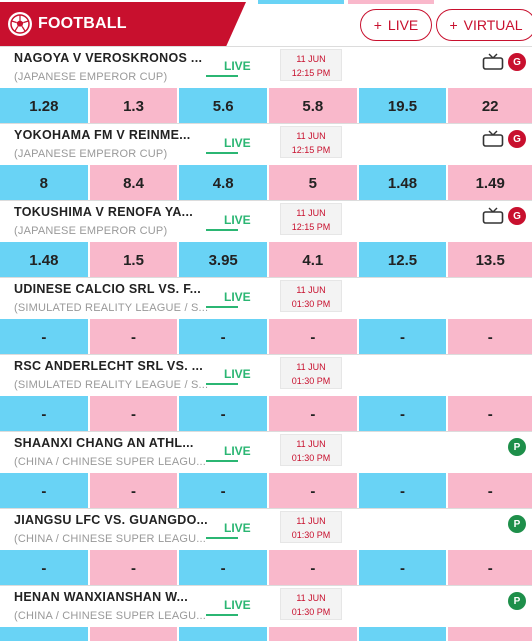 This screenshot has height=641, width=532. Describe the element at coordinates (311, 450) in the screenshot. I see `match-datetime: 11 JUN 01:30 PM` at that location.